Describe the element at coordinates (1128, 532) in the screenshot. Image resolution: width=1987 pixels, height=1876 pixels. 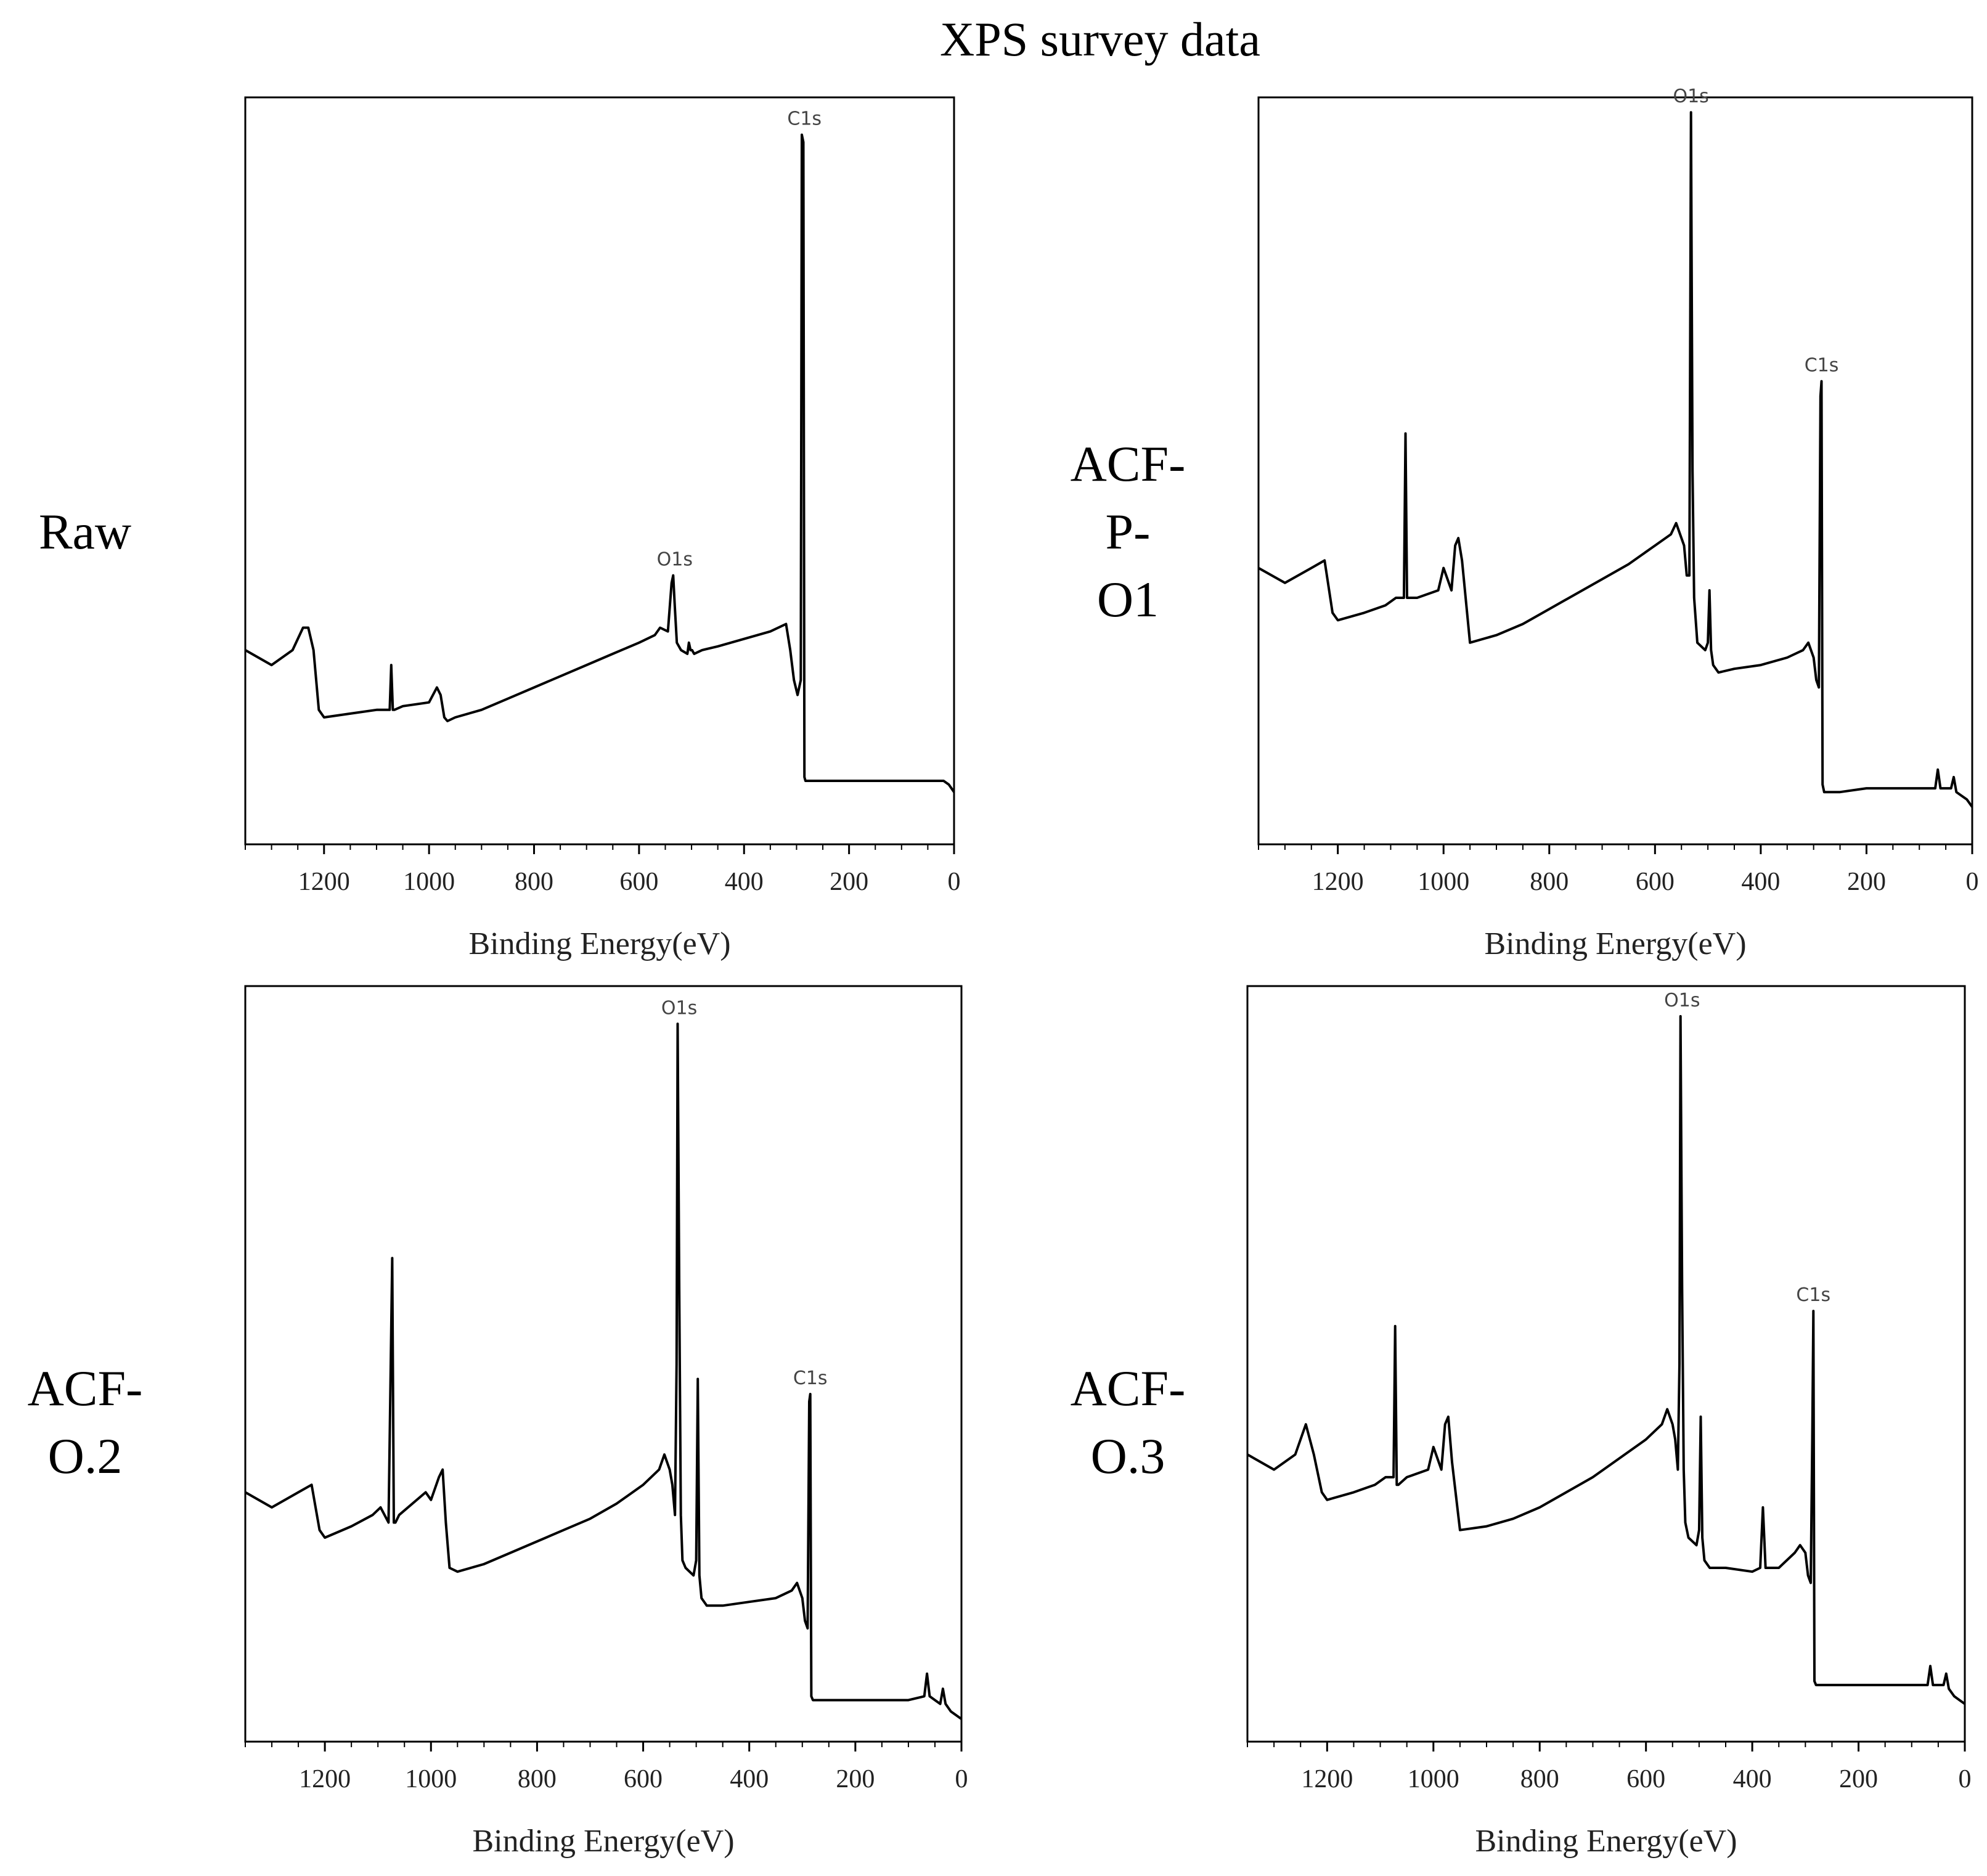
I see `sample-label-acf-p-o1-line2: P-` at that location.